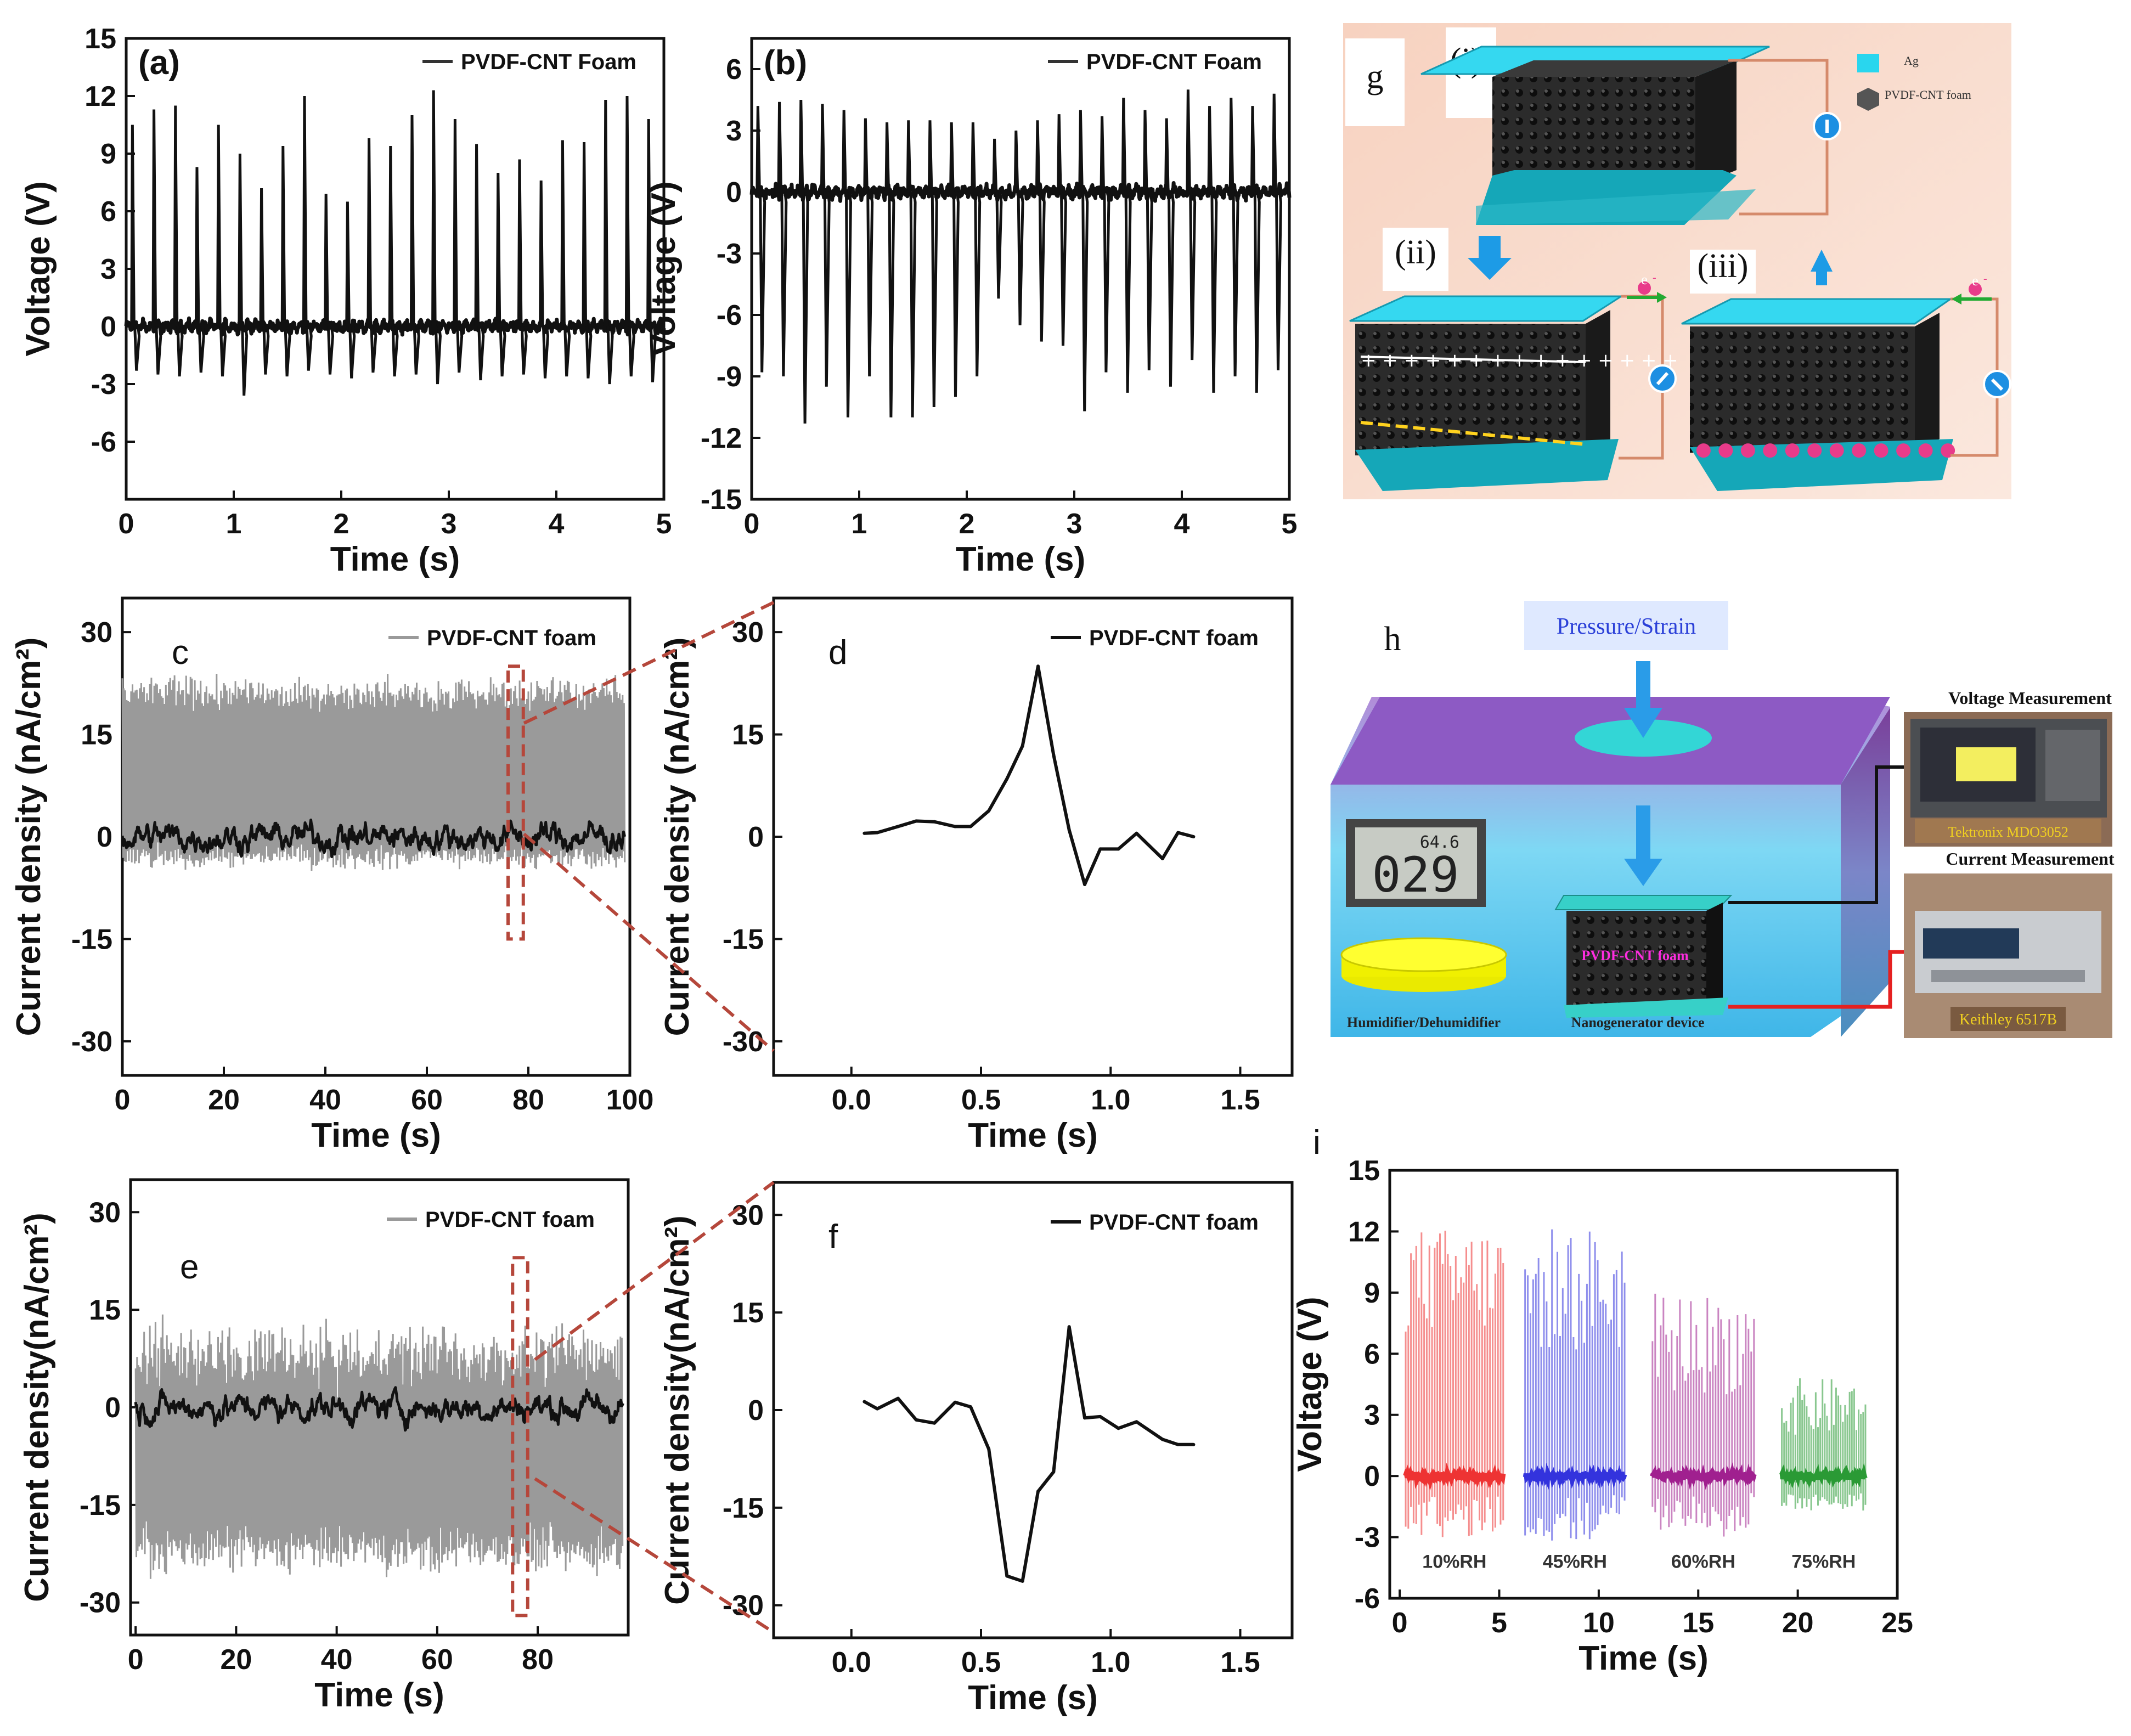  Describe the element at coordinates (548, 62) in the screenshot. I see `legend-label: PVDF-CNT Foam` at that location.